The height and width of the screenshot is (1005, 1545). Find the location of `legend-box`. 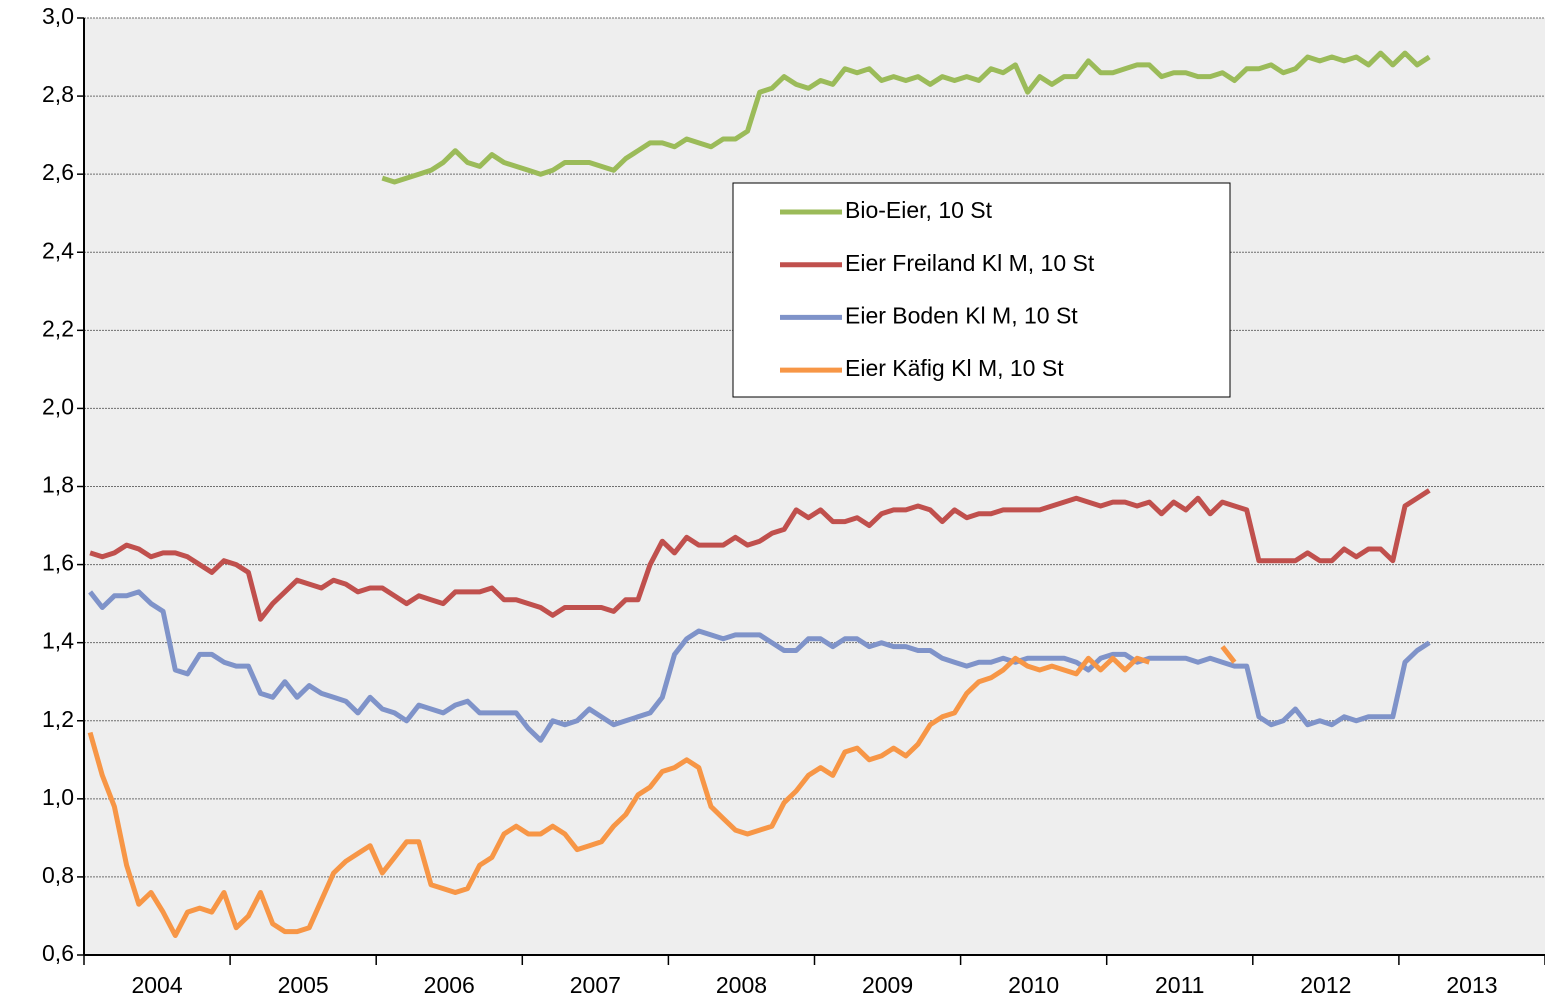

legend-box is located at coordinates (981, 290).